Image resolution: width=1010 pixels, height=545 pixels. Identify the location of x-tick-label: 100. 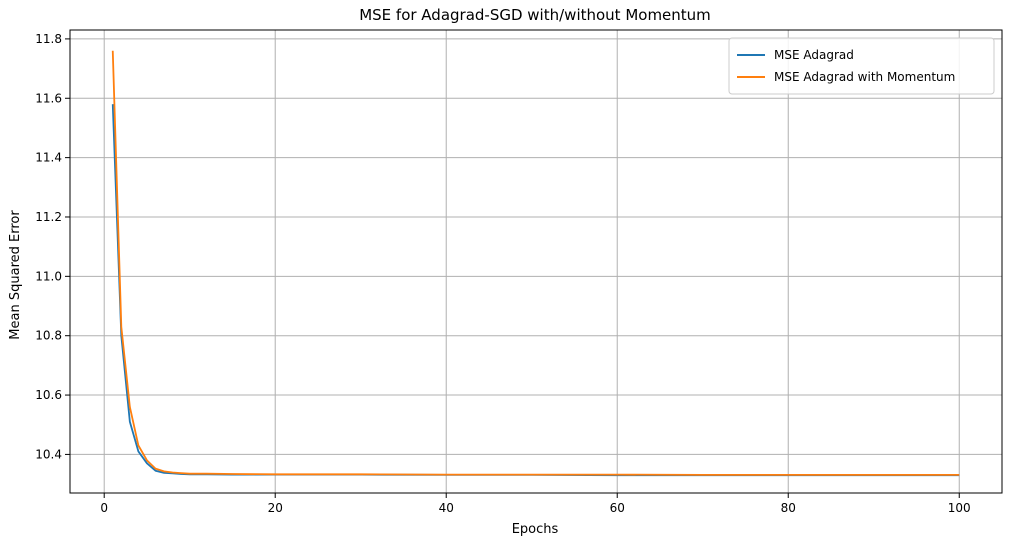
(959, 508).